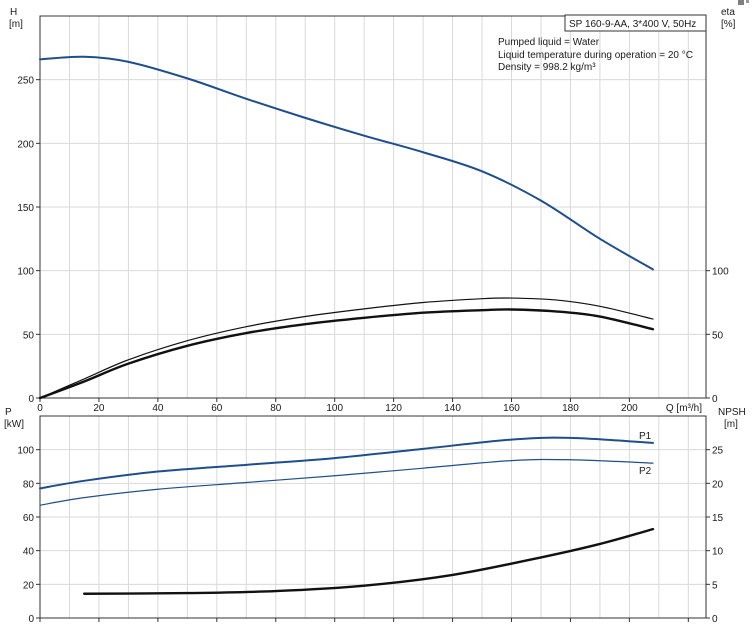 The image size is (753, 634). What do you see at coordinates (31, 619) in the screenshot?
I see `bottom-left-tick-label: 0` at bounding box center [31, 619].